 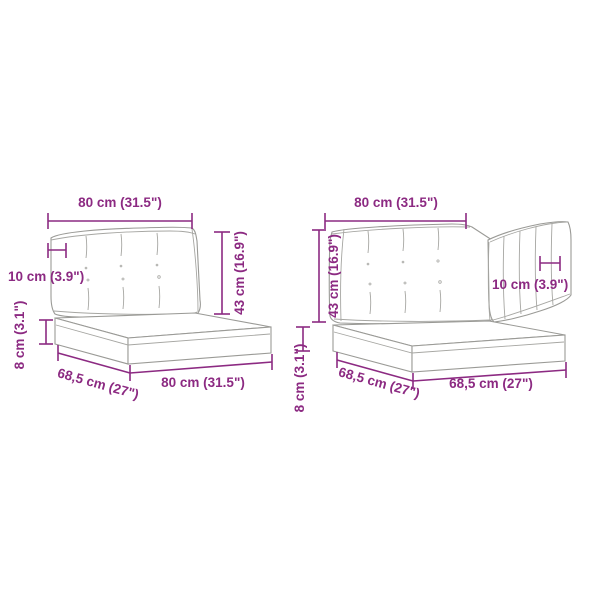 What do you see at coordinates (299, 378) in the screenshot?
I see `label-seat-thickness-corner: 8 cm (3.1")` at bounding box center [299, 378].